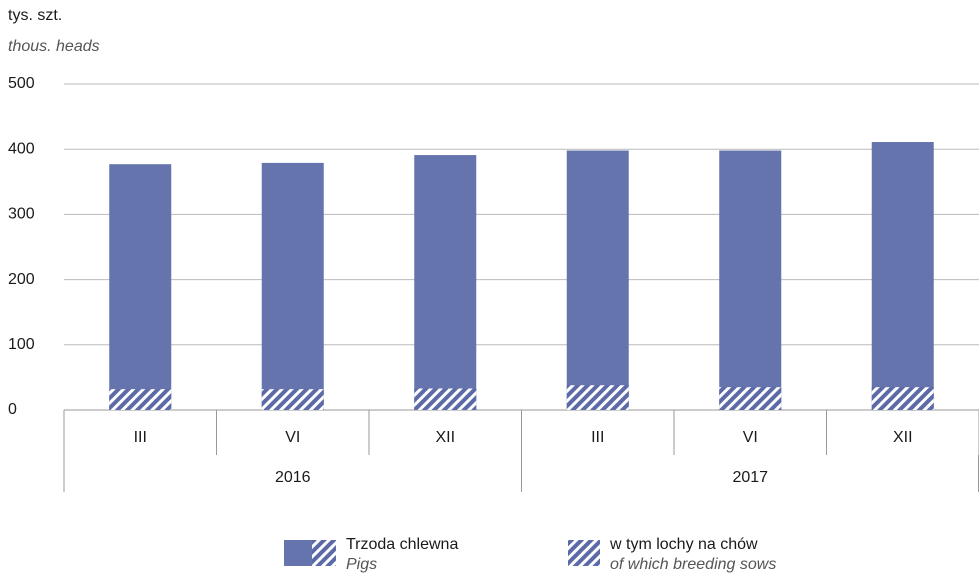 The width and height of the screenshot is (979, 574). I want to click on y-axis-label-en: thous. heads, so click(54, 46).